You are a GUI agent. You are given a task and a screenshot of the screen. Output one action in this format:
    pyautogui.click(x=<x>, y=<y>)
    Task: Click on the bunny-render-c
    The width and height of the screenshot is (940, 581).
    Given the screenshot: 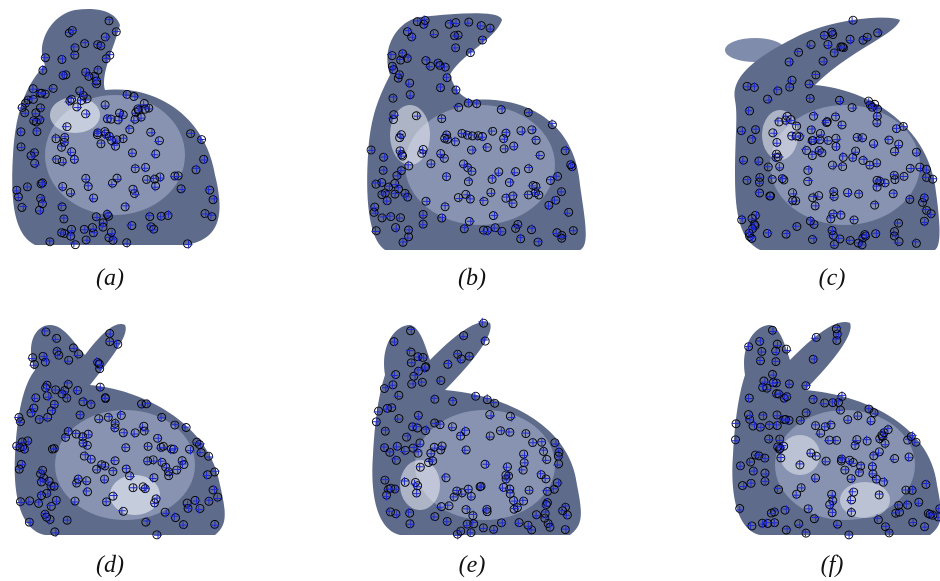 What is the action you would take?
    pyautogui.click(x=832, y=133)
    